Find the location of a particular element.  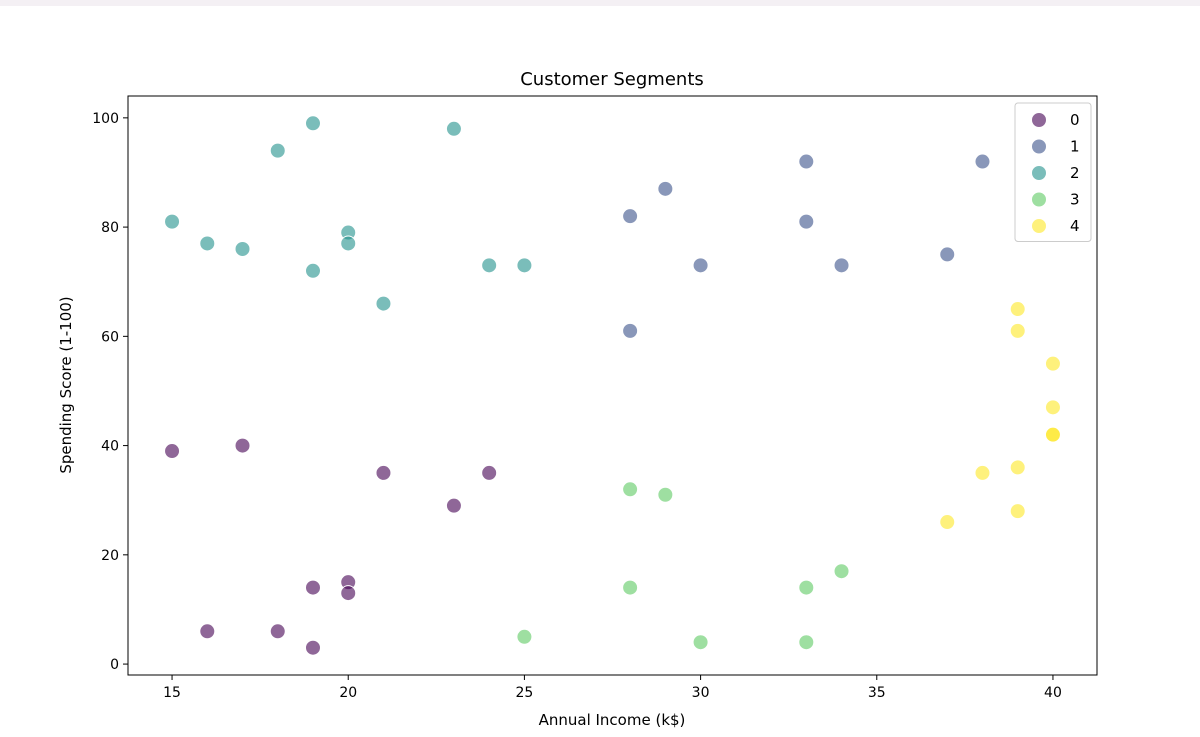

chart-title: Customer Segments is located at coordinates (612, 79).